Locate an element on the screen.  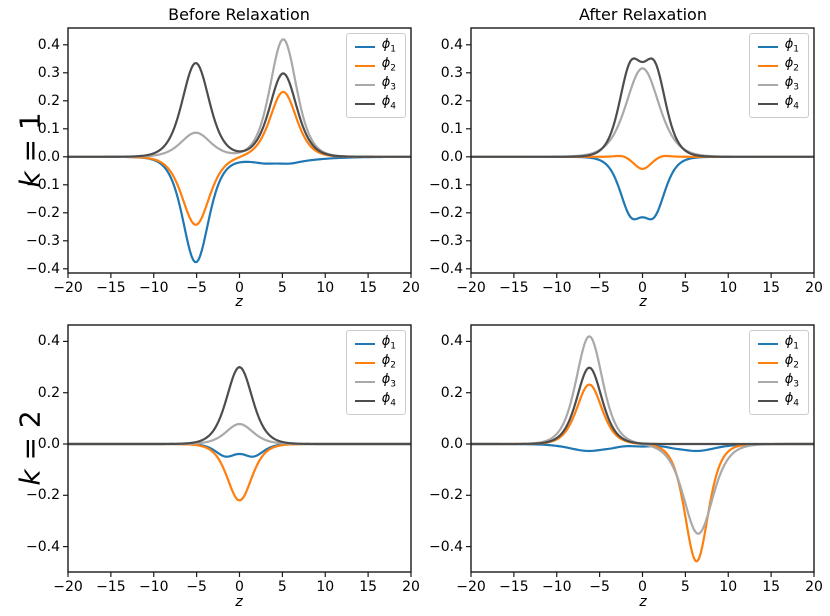
curve-phi_3-k2-before is located at coordinates (239, 434).